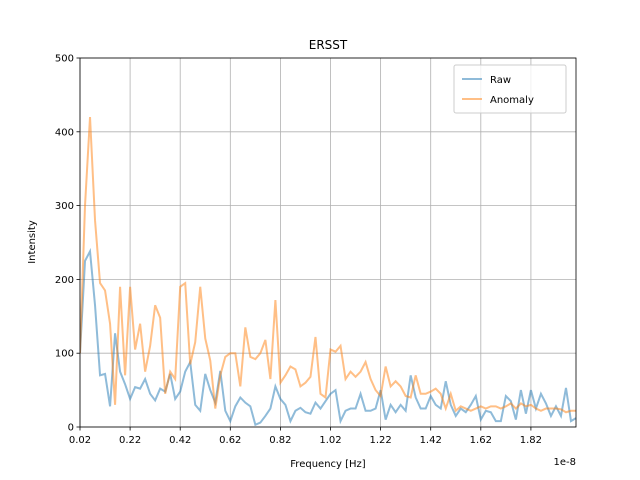  What do you see at coordinates (130, 440) in the screenshot?
I see `x-tick-label: 0.22` at bounding box center [130, 440].